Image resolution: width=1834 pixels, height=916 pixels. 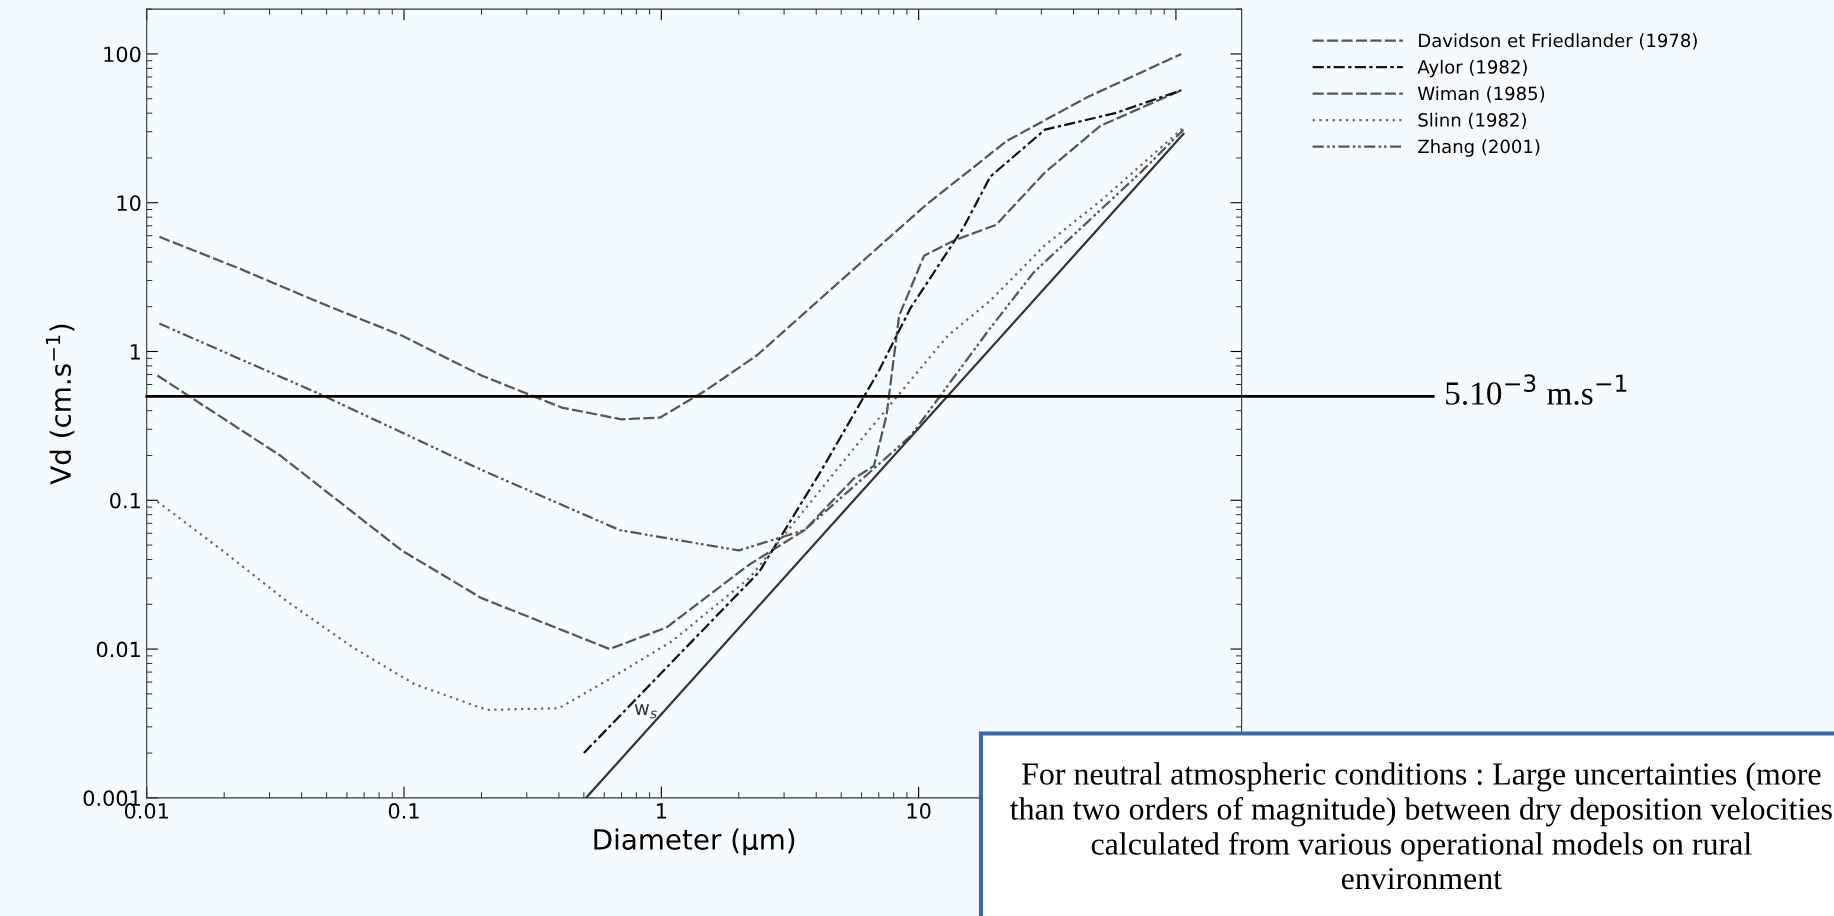 What do you see at coordinates (1536, 389) in the screenshot?
I see `ref-line-label: 5.10$^{−3}$ m.s$^{−1}$` at bounding box center [1536, 389].